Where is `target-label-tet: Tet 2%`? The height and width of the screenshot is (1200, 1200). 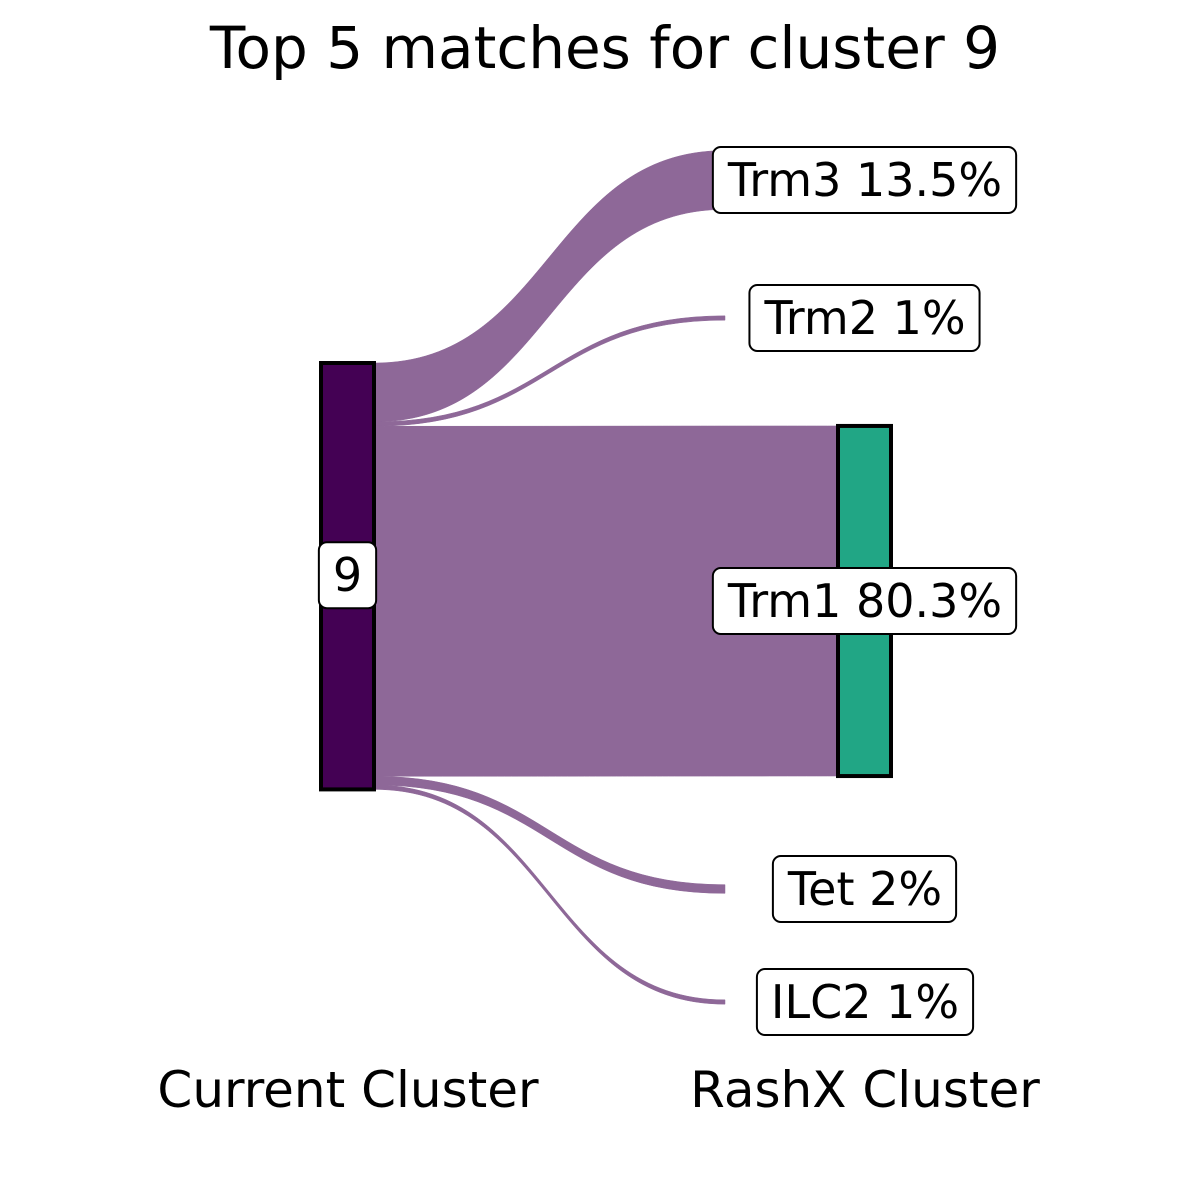
target-label-tet: Tet 2% is located at coordinates (864, 889).